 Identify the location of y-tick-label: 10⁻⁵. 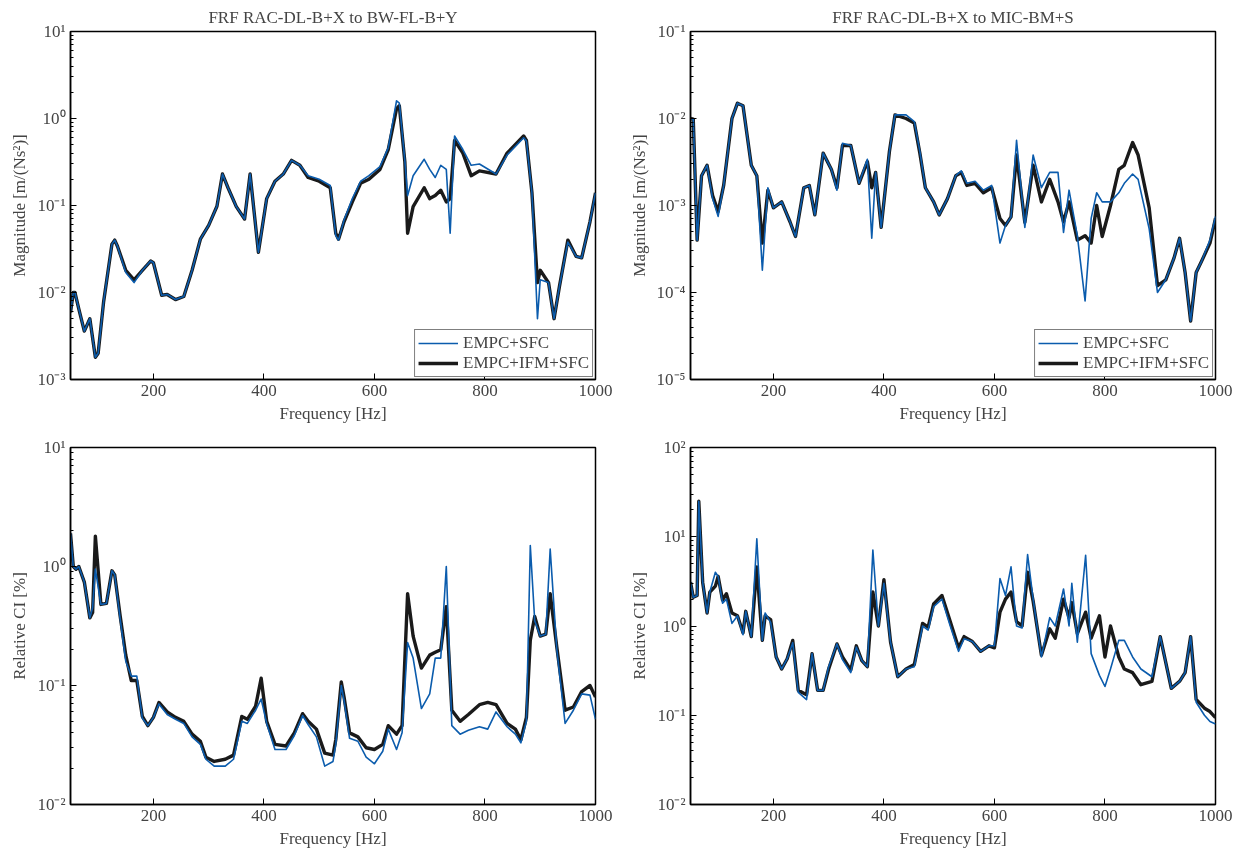
(671, 379).